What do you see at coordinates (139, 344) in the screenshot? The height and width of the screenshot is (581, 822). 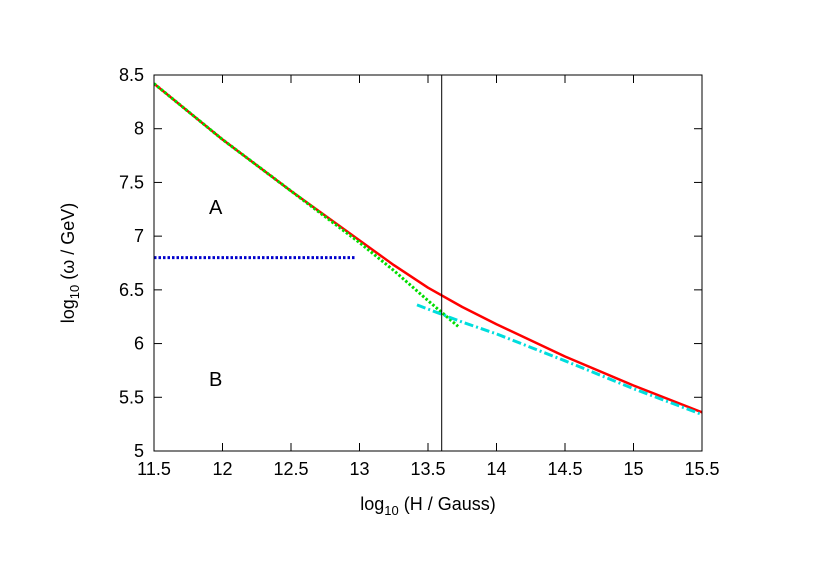 I see `y-tick-label: 6` at bounding box center [139, 344].